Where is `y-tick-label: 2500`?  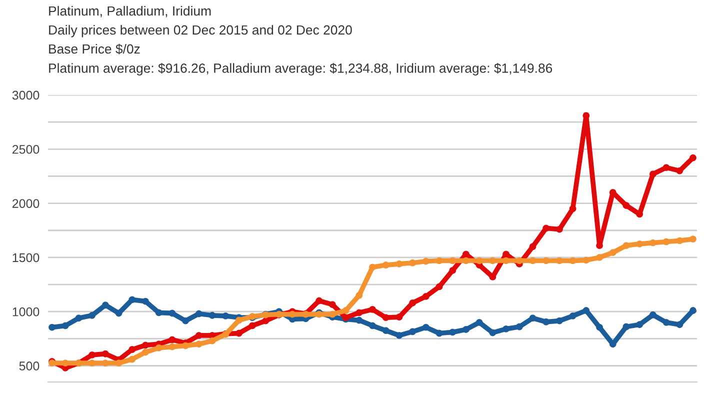 y-tick-label: 2500 is located at coordinates (26, 149).